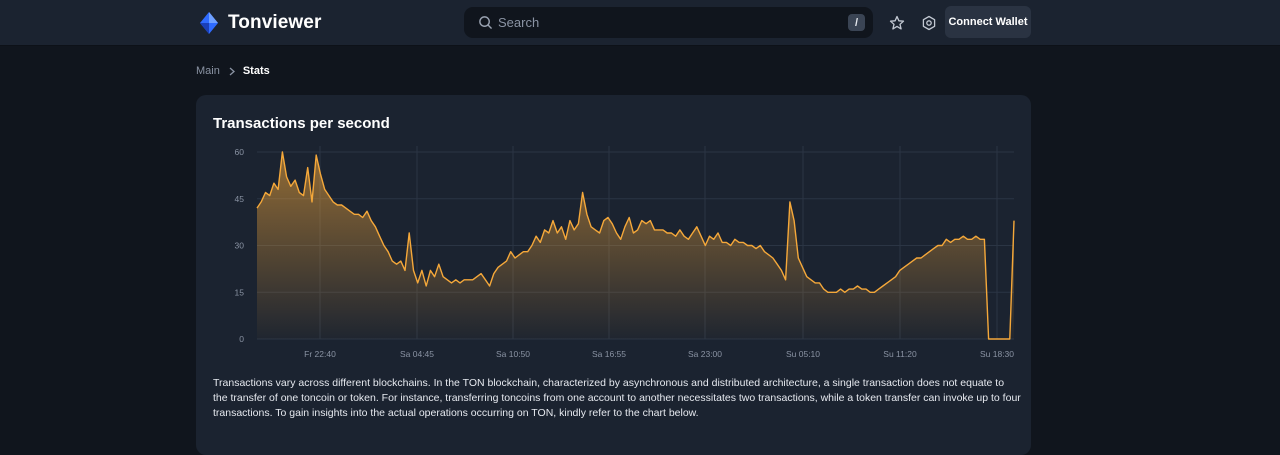 The image size is (1280, 455). I want to click on settings-button, so click(929, 23).